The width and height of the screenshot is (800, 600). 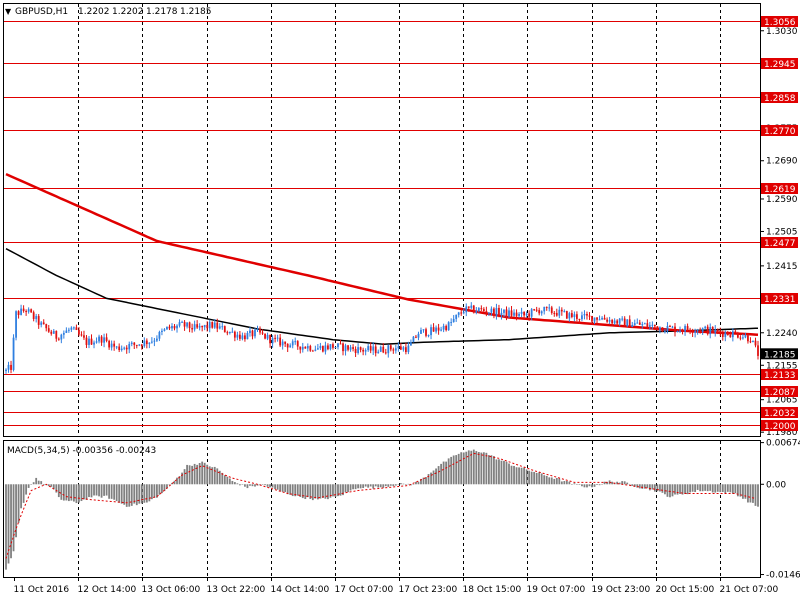 What do you see at coordinates (779, 354) in the screenshot?
I see `current-price-tag: 1.2185` at bounding box center [779, 354].